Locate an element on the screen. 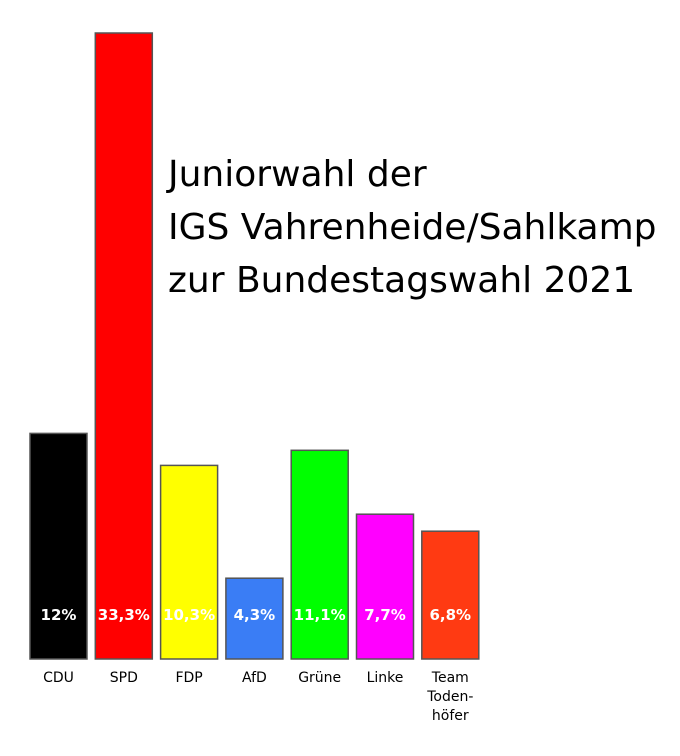 The width and height of the screenshot is (680, 756). value-label-linke: 7,7% is located at coordinates (385, 615).